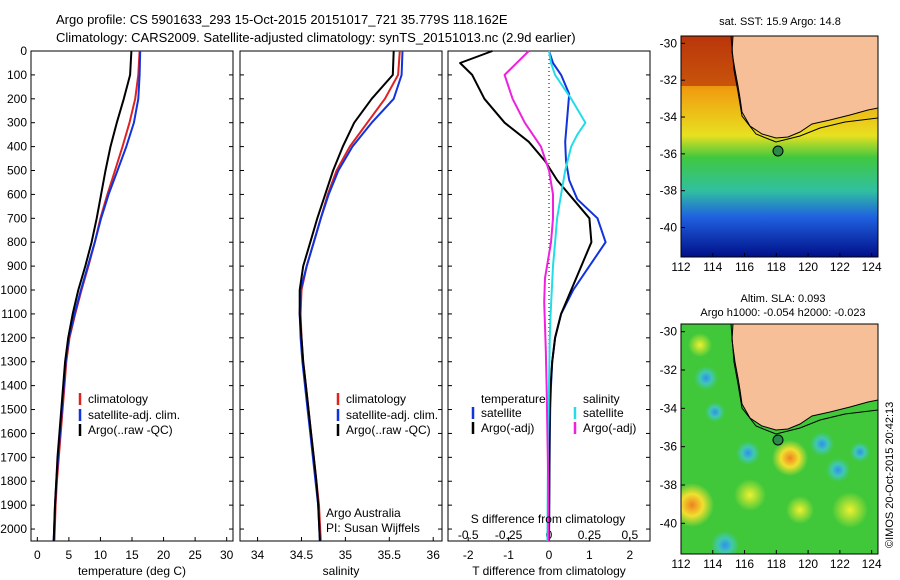 The width and height of the screenshot is (900, 580). What do you see at coordinates (17, 266) in the screenshot?
I see `y-tick-label: 900` at bounding box center [17, 266].